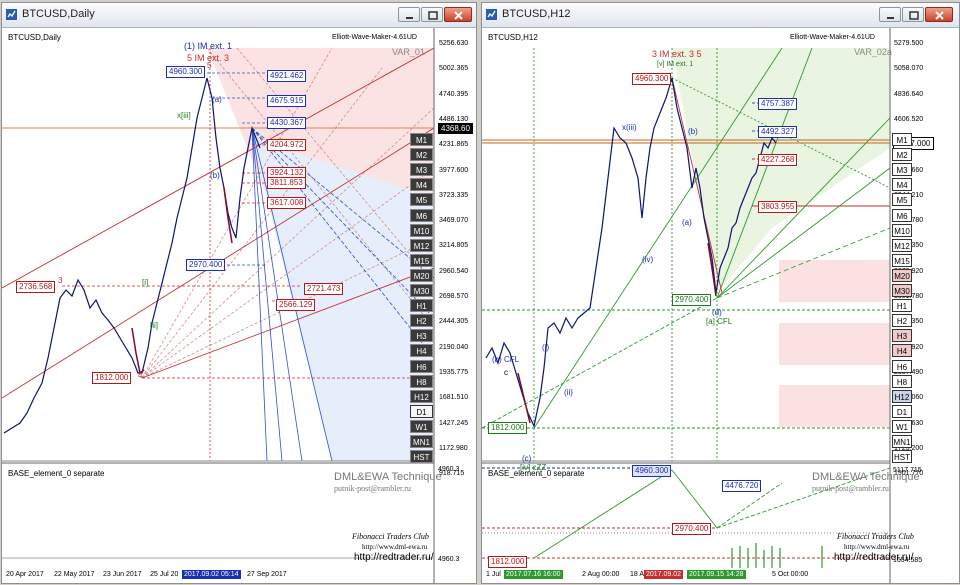 The image size is (960, 585). Describe the element at coordinates (239, 15) in the screenshot. I see `window-titlebar: BTCUSD,Daily` at that location.